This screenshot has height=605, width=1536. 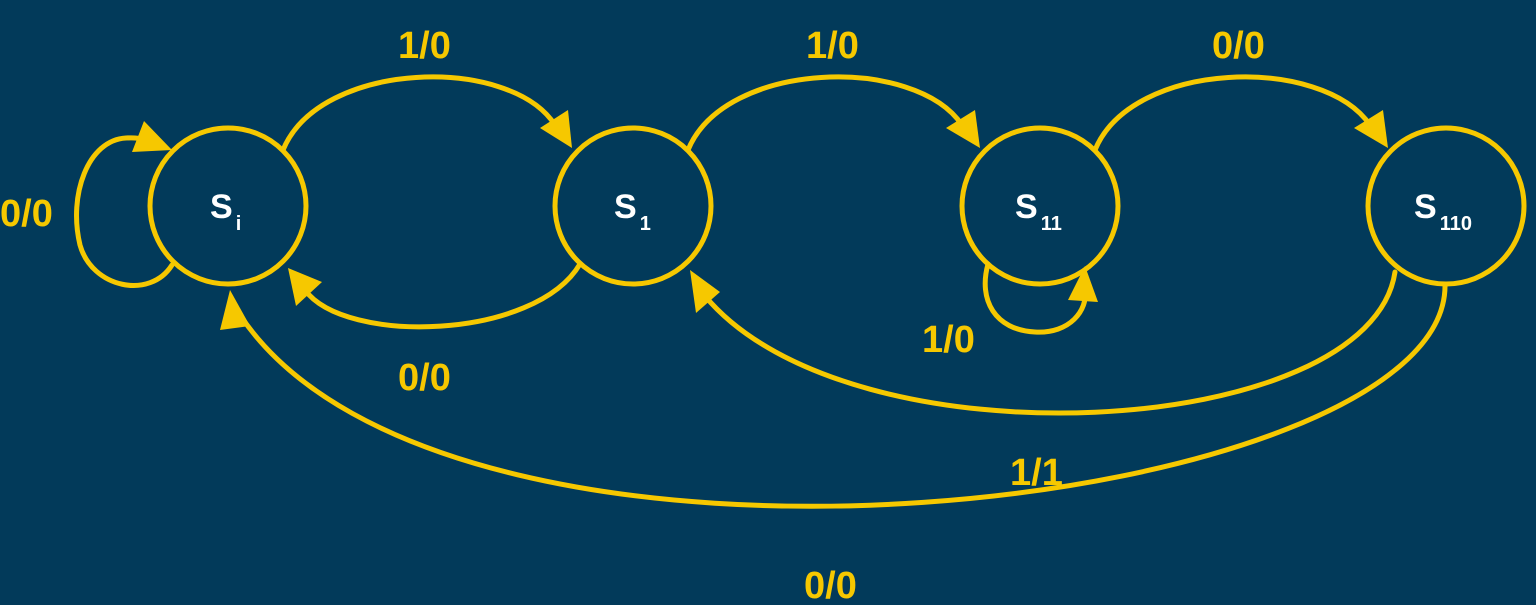 What do you see at coordinates (442, 295) in the screenshot?
I see `edge-s1-to-si` at bounding box center [442, 295].